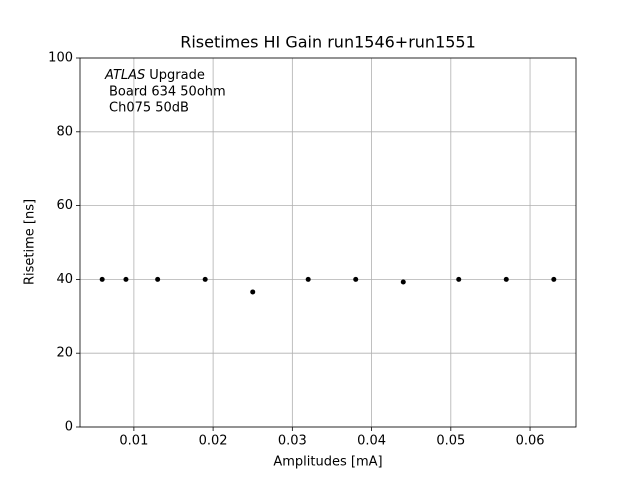 Image resolution: width=640 pixels, height=480 pixels. What do you see at coordinates (149, 108) in the screenshot?
I see `annotation: Ch075 50dB` at bounding box center [149, 108].